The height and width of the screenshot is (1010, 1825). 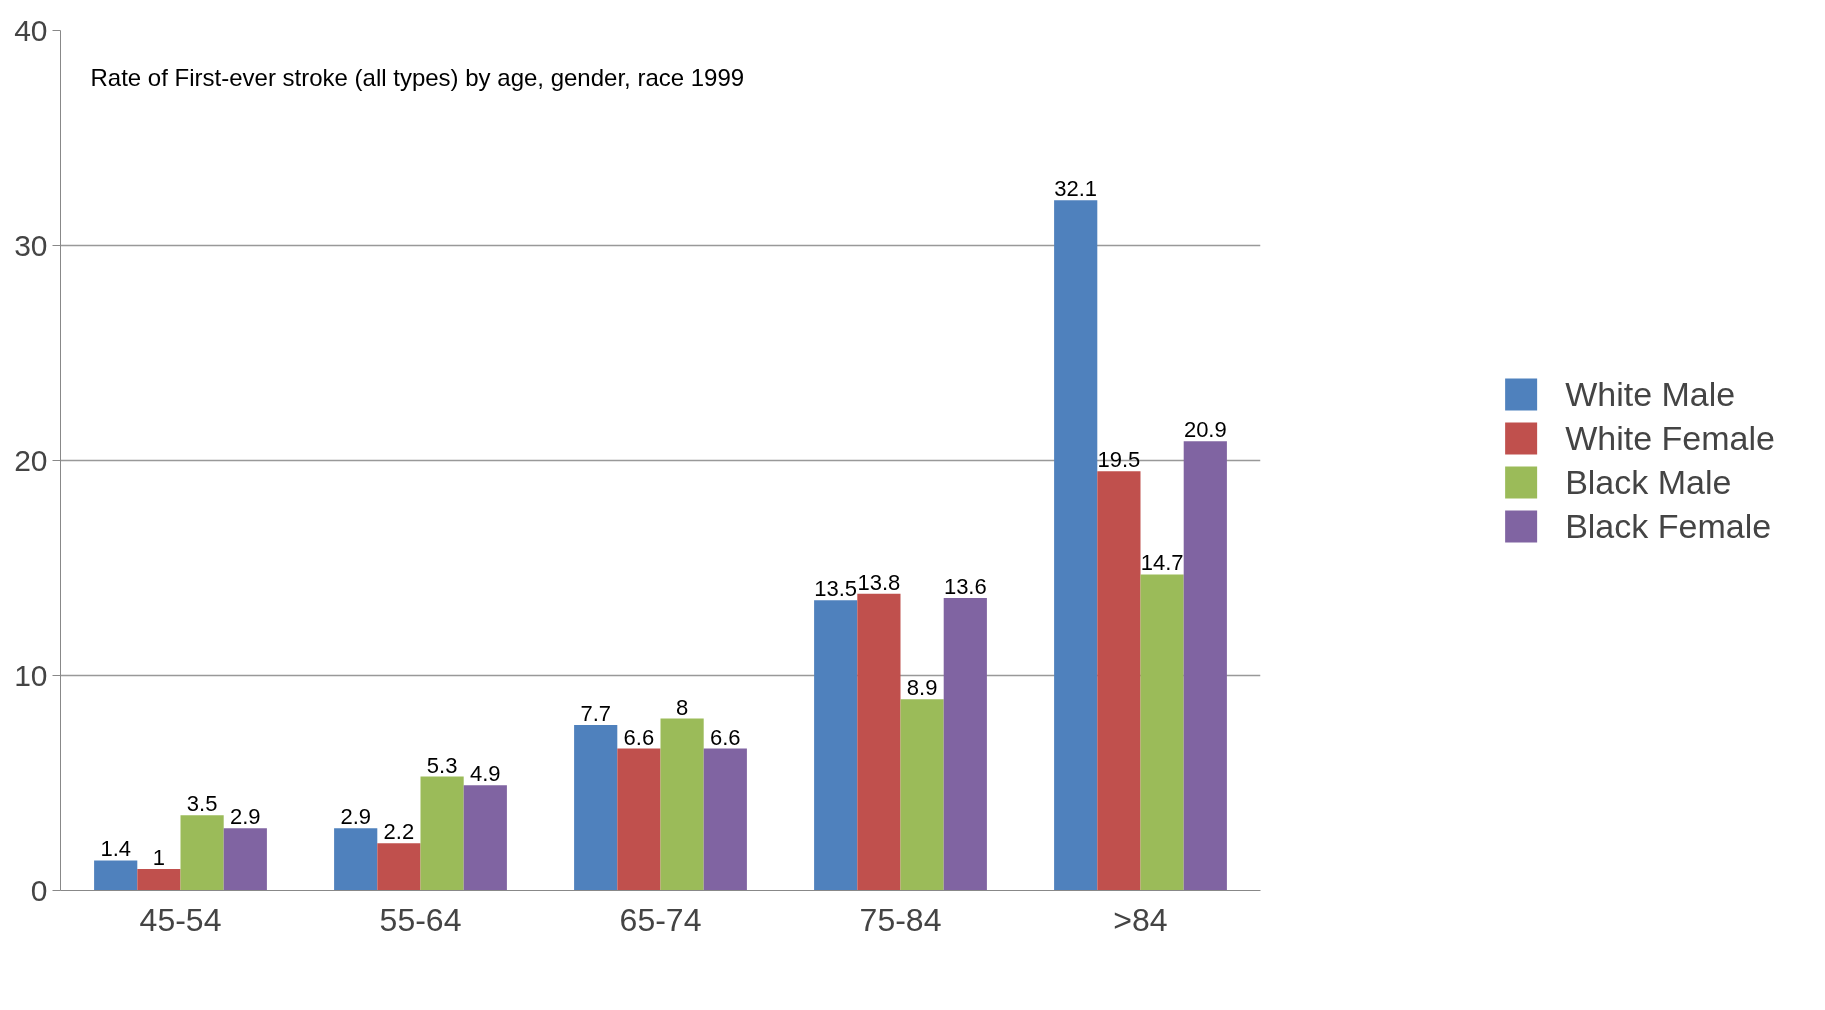 I want to click on x-tick-label: 45-54, so click(x=180, y=919).